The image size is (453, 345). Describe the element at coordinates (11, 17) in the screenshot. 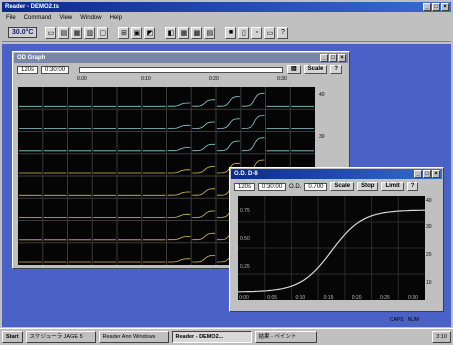

I see `menu-file: File` at that location.